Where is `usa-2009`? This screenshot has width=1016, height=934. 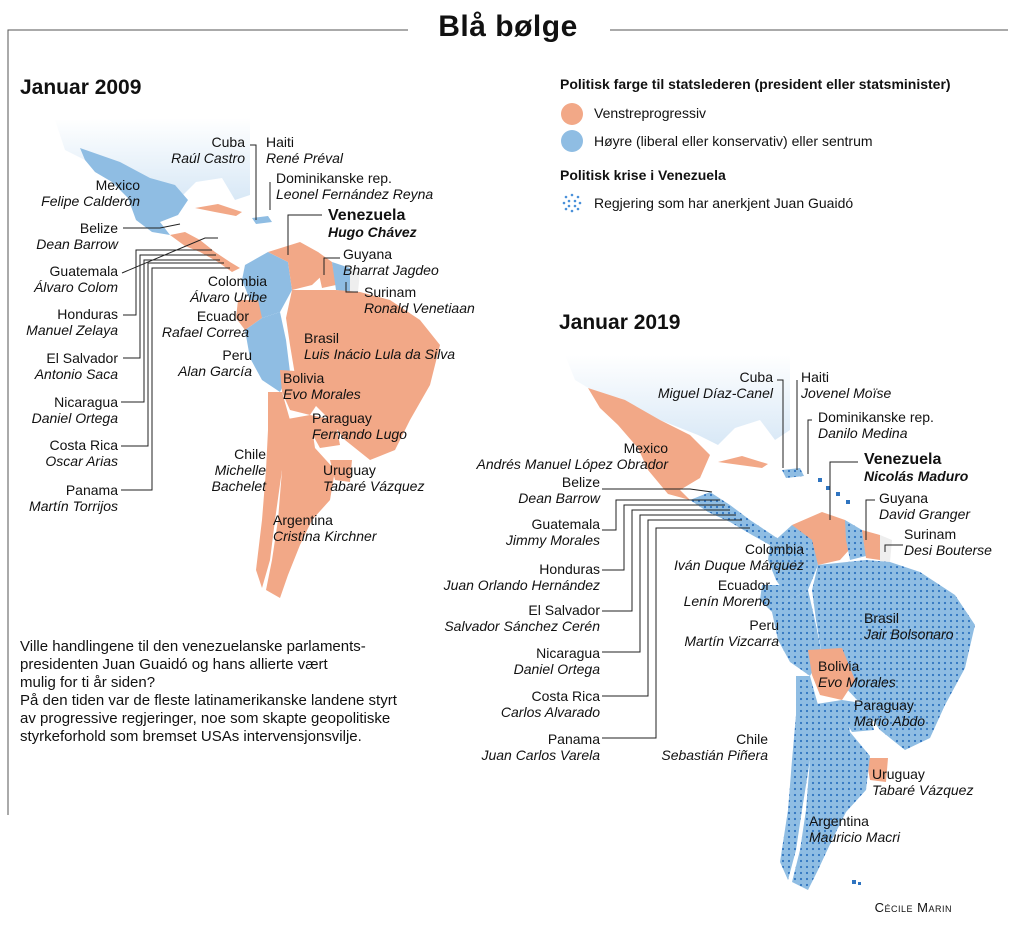 usa-2009 is located at coordinates (152, 159).